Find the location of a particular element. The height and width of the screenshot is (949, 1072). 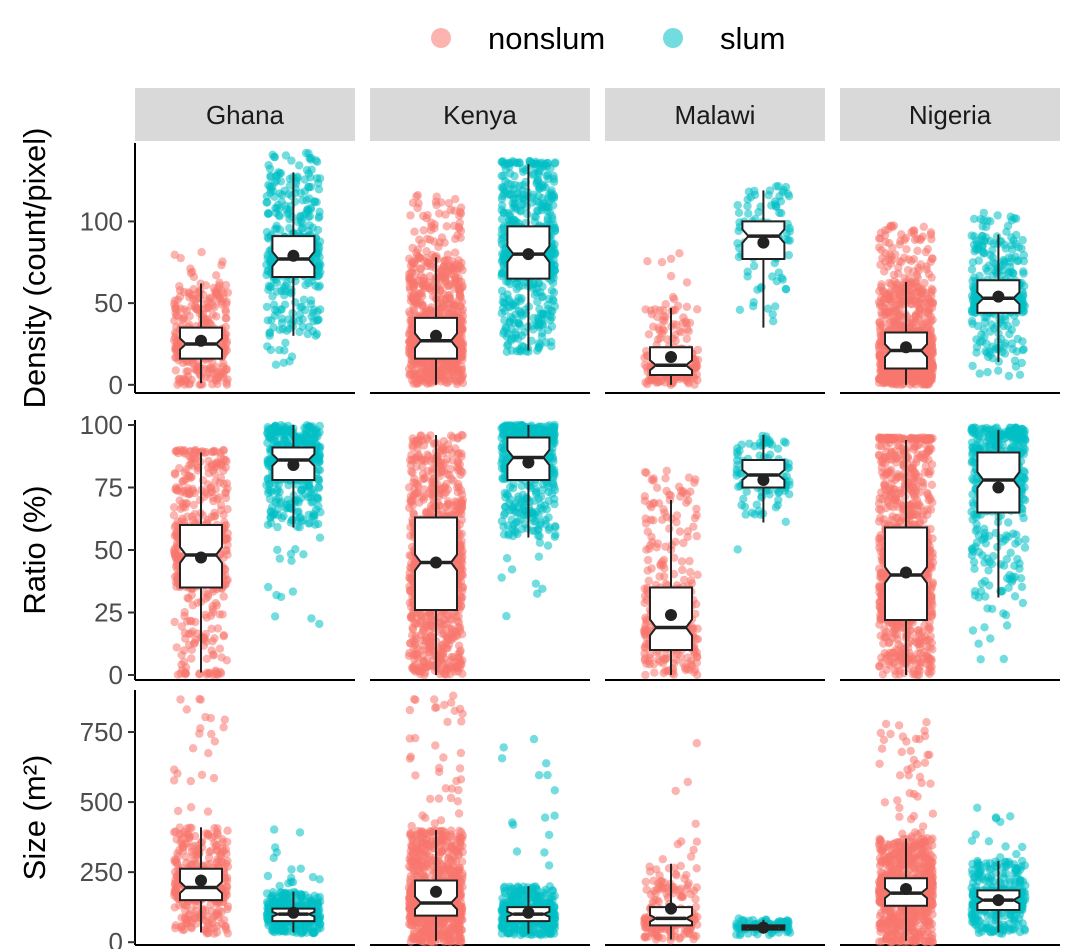

facet-strip-nigeria is located at coordinates (950, 114).